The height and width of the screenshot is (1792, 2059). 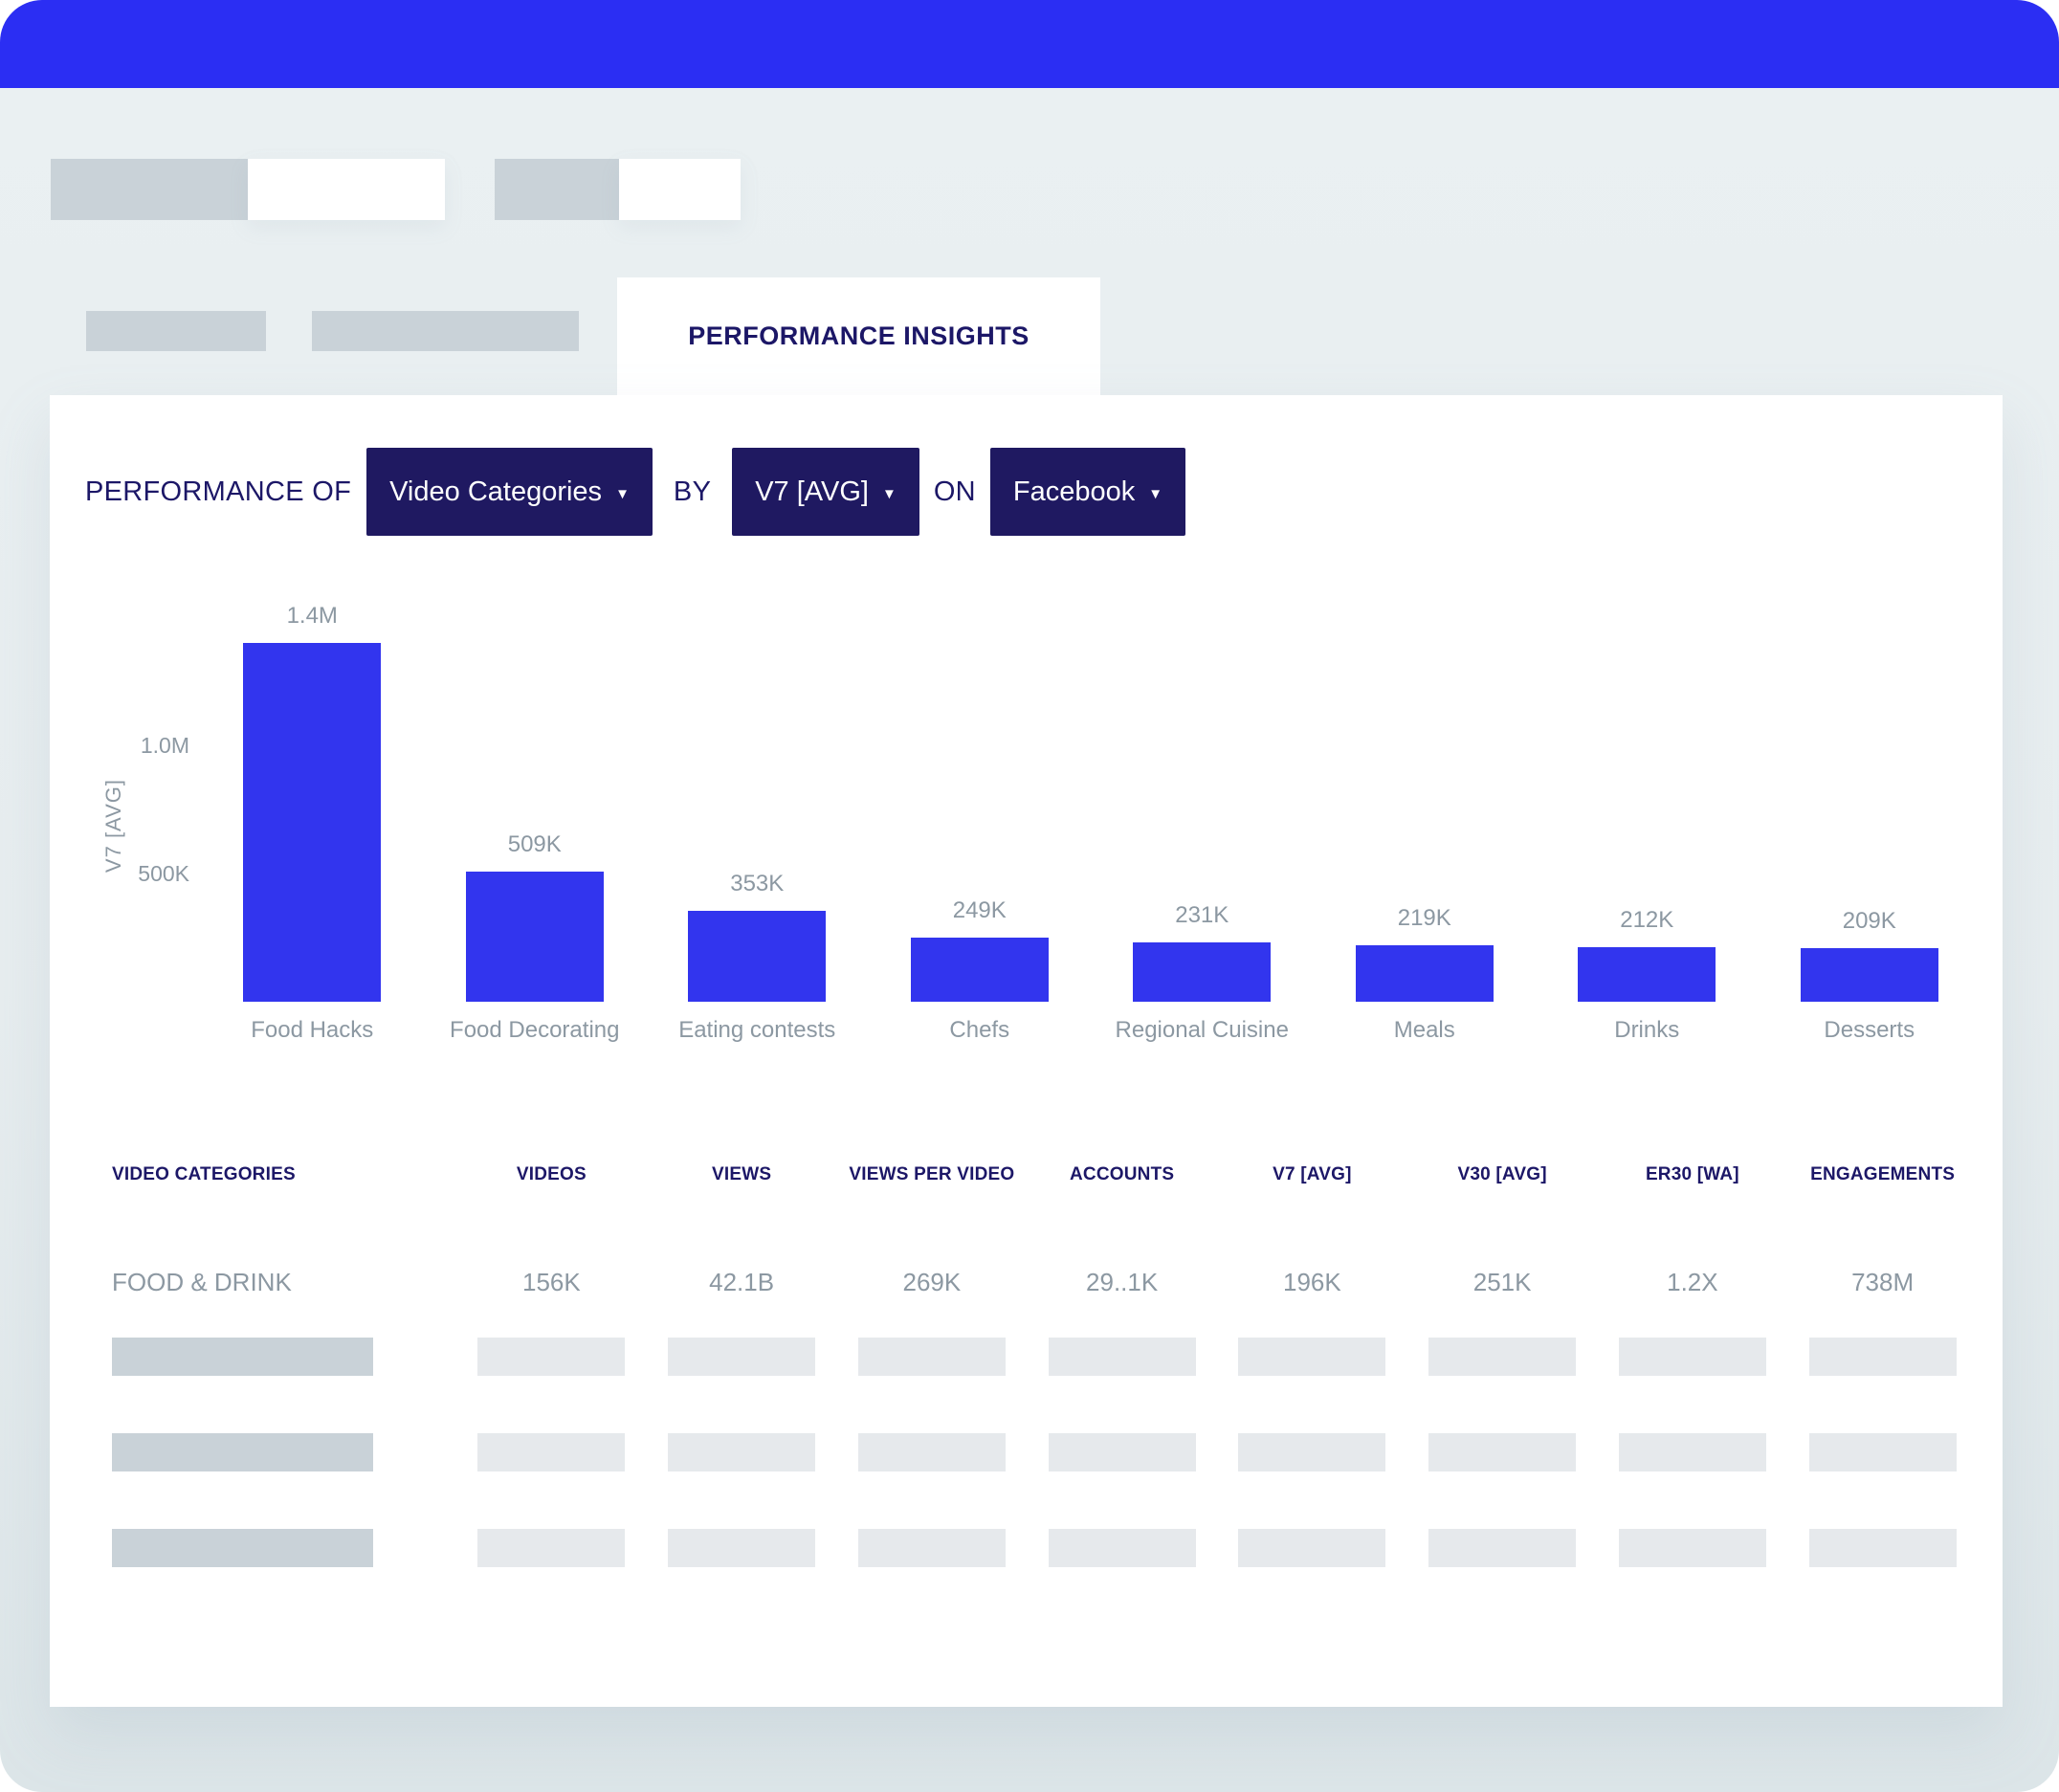 I want to click on bar-slot: 209K, so click(x=1870, y=801).